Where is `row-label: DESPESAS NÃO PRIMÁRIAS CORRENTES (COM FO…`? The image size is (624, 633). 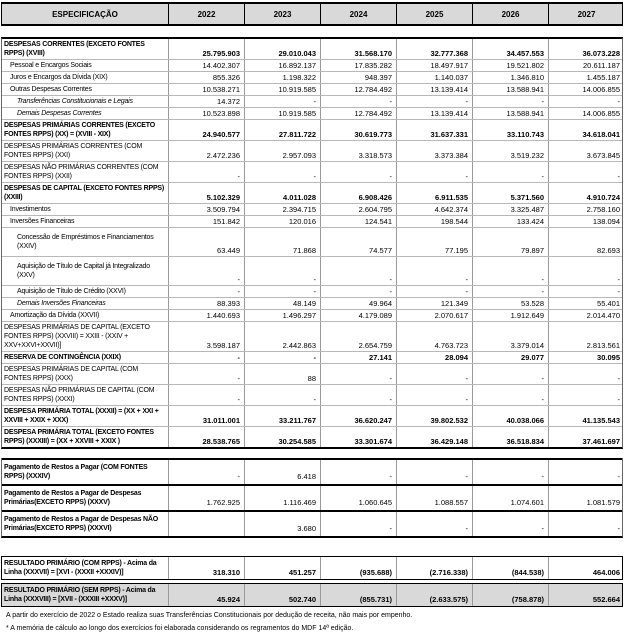 row-label: DESPESAS NÃO PRIMÁRIAS CORRENTES (COM FO… is located at coordinates (81, 172).